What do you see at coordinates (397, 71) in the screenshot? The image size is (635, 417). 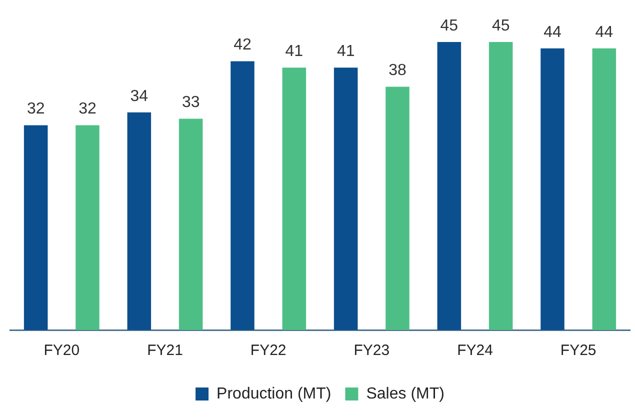 I see `data-label: 38` at bounding box center [397, 71].